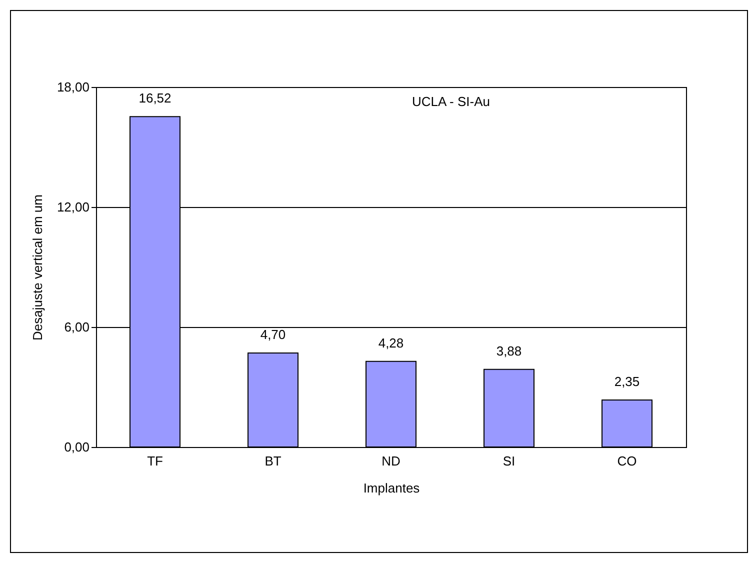 Image resolution: width=753 pixels, height=565 pixels. I want to click on data-label: 4,28, so click(391, 342).